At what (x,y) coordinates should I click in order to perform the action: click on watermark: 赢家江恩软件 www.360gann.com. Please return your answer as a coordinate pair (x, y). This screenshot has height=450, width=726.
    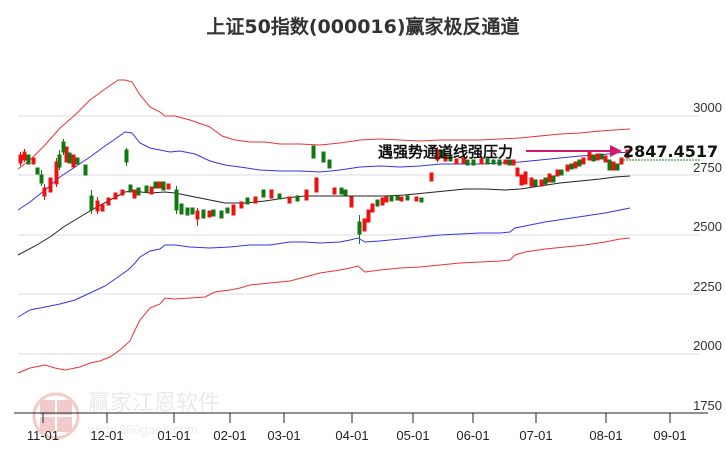
    Looking at the image, I should click on (126, 415).